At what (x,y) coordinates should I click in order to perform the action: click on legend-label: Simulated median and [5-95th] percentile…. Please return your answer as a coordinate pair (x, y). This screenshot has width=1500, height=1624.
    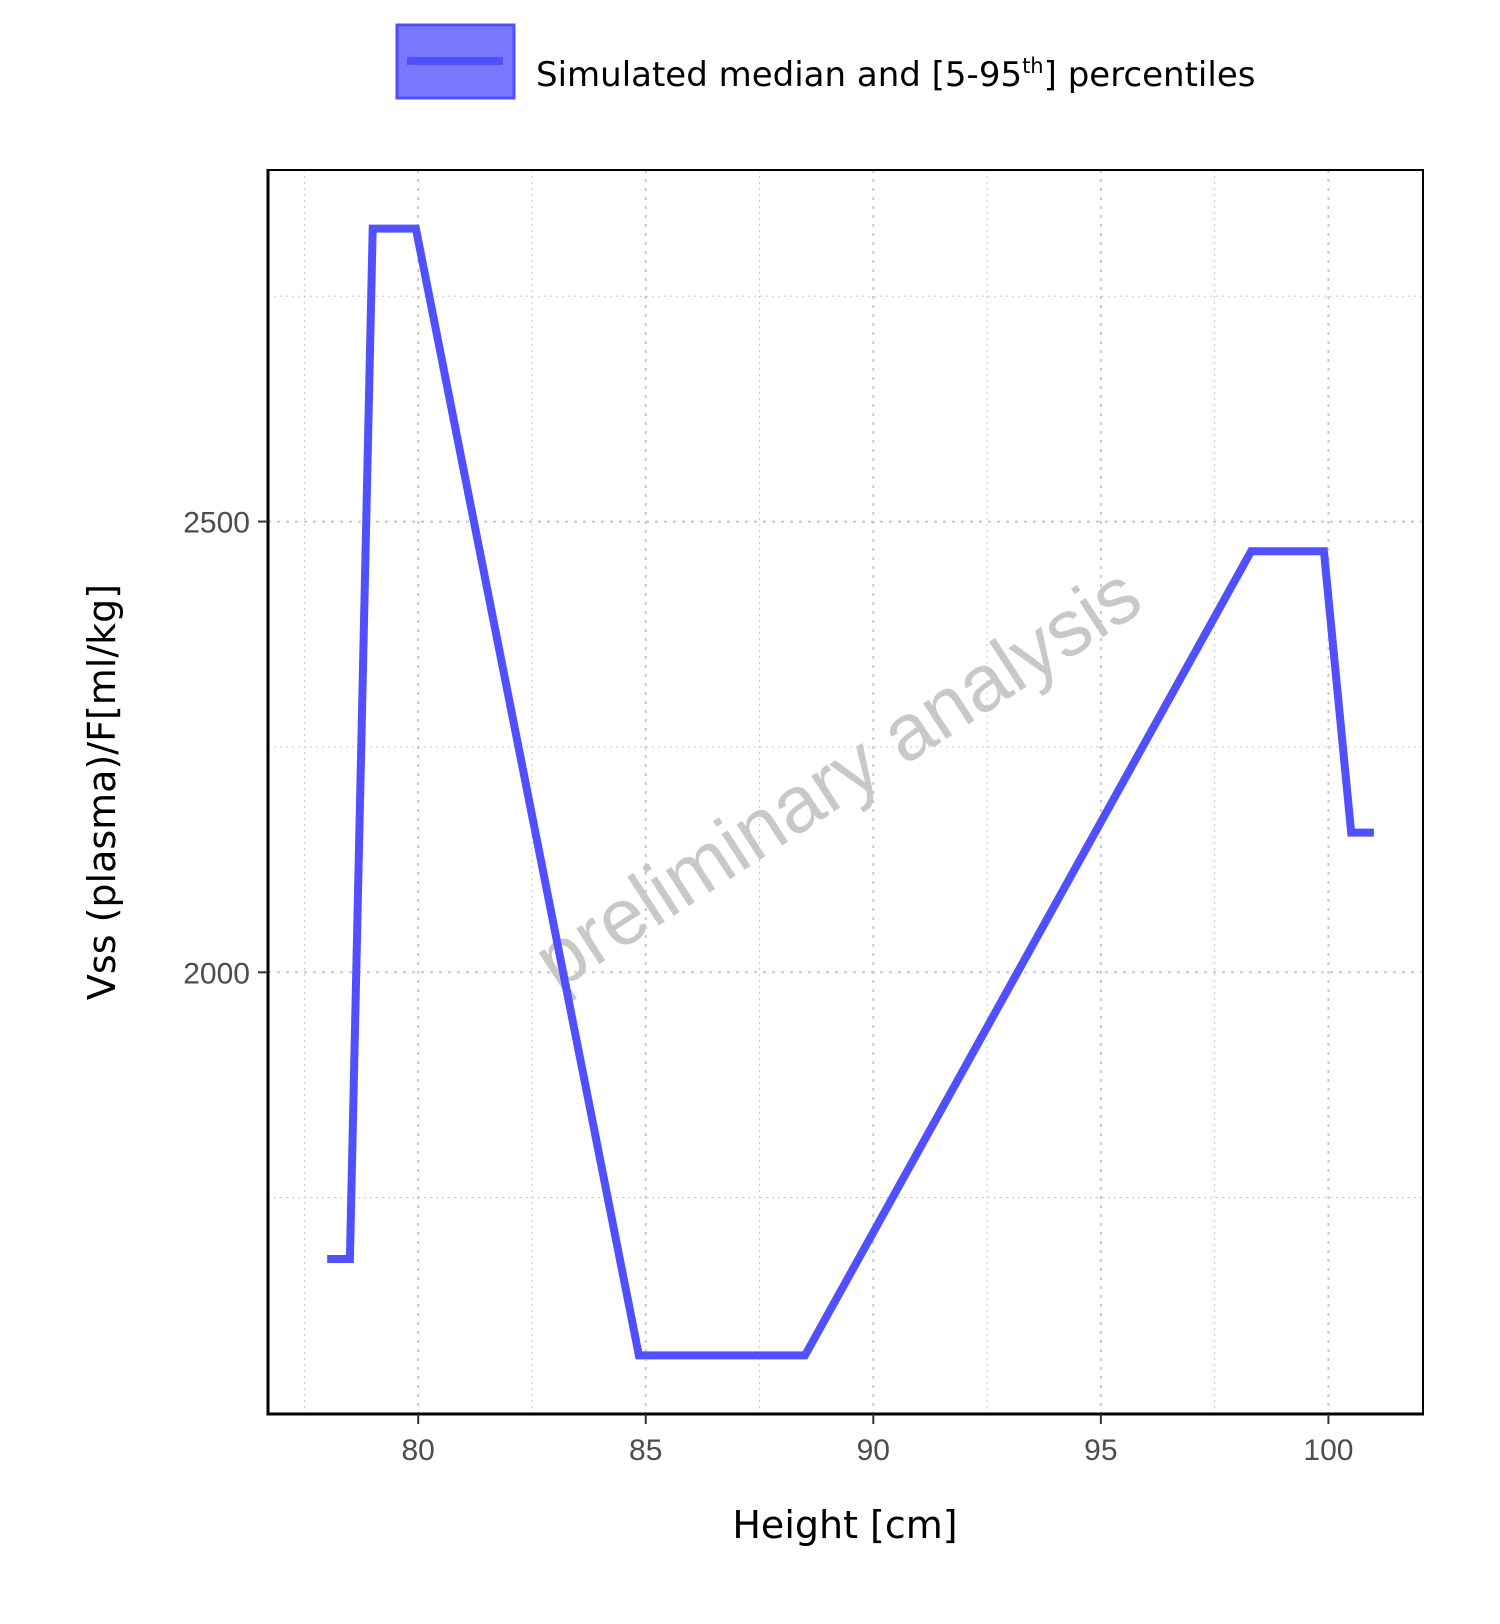
    Looking at the image, I should click on (895, 74).